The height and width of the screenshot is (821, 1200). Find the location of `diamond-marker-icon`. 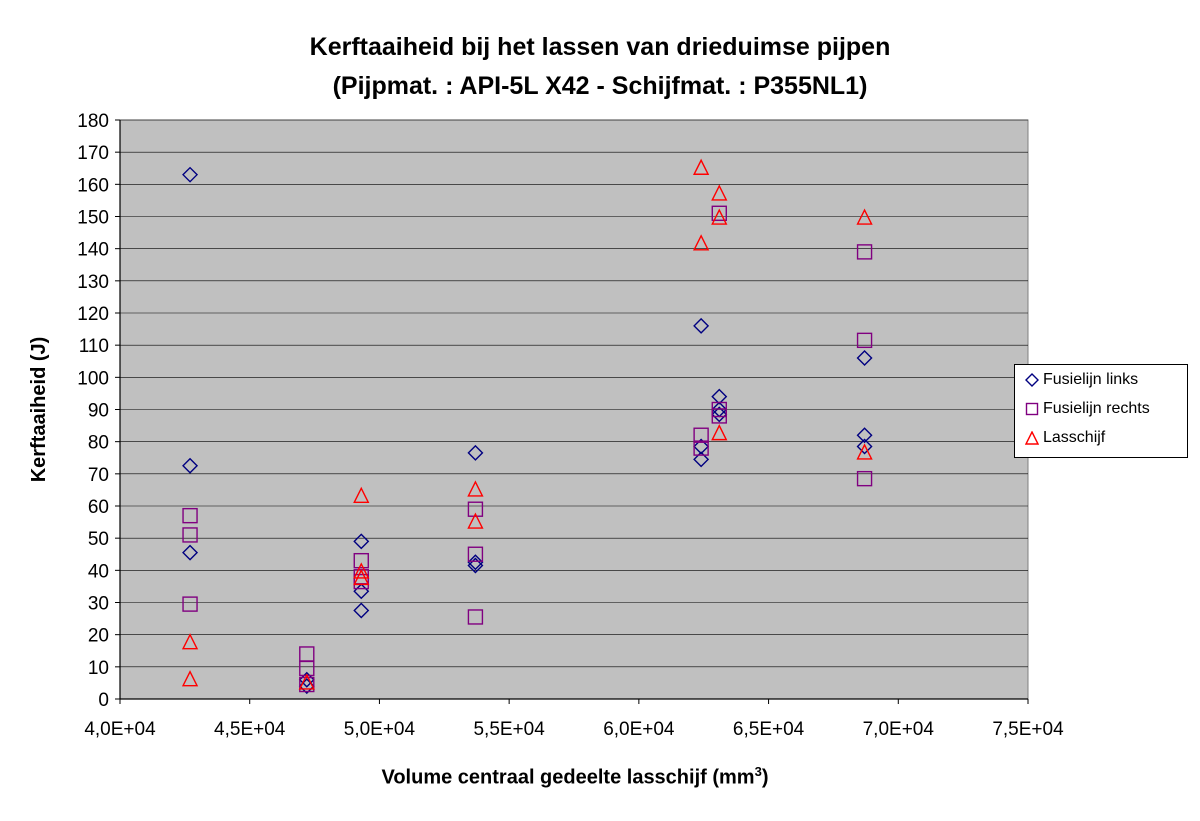

diamond-marker-icon is located at coordinates (1032, 380).